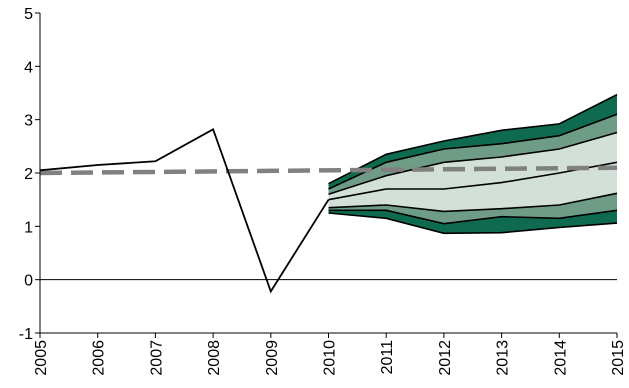 The height and width of the screenshot is (388, 629). What do you see at coordinates (214, 358) in the screenshot?
I see `x-tick-label: 2008` at bounding box center [214, 358].